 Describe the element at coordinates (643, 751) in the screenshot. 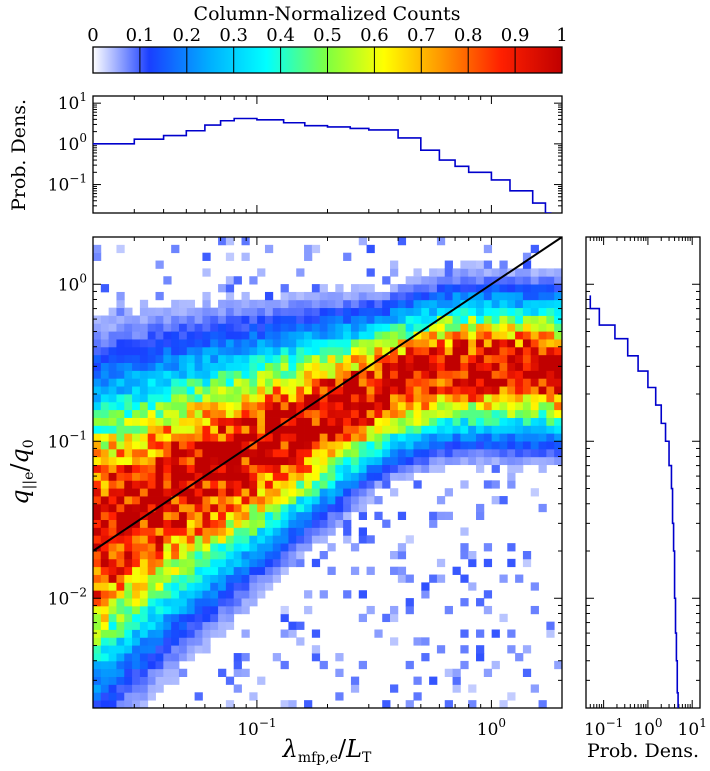

I see `right-histogram-xlabel: Prob. Dens.` at that location.